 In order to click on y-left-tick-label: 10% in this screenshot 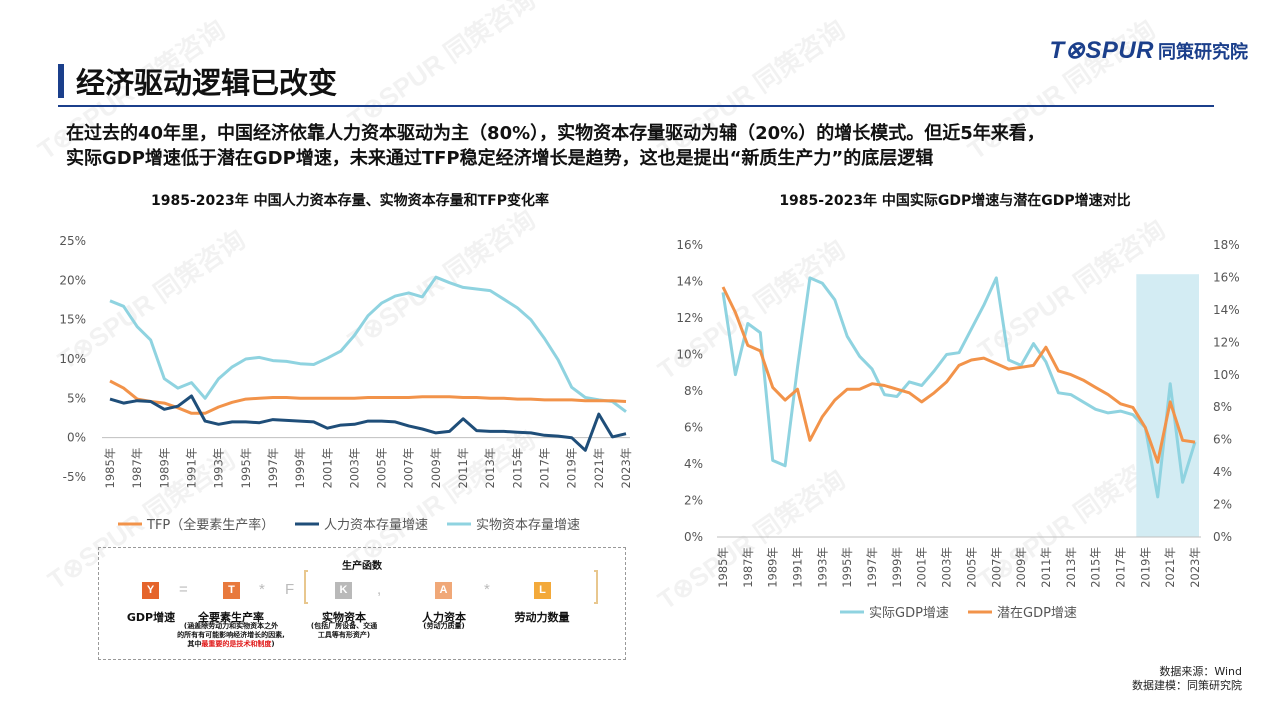, I will do `click(689, 355)`.